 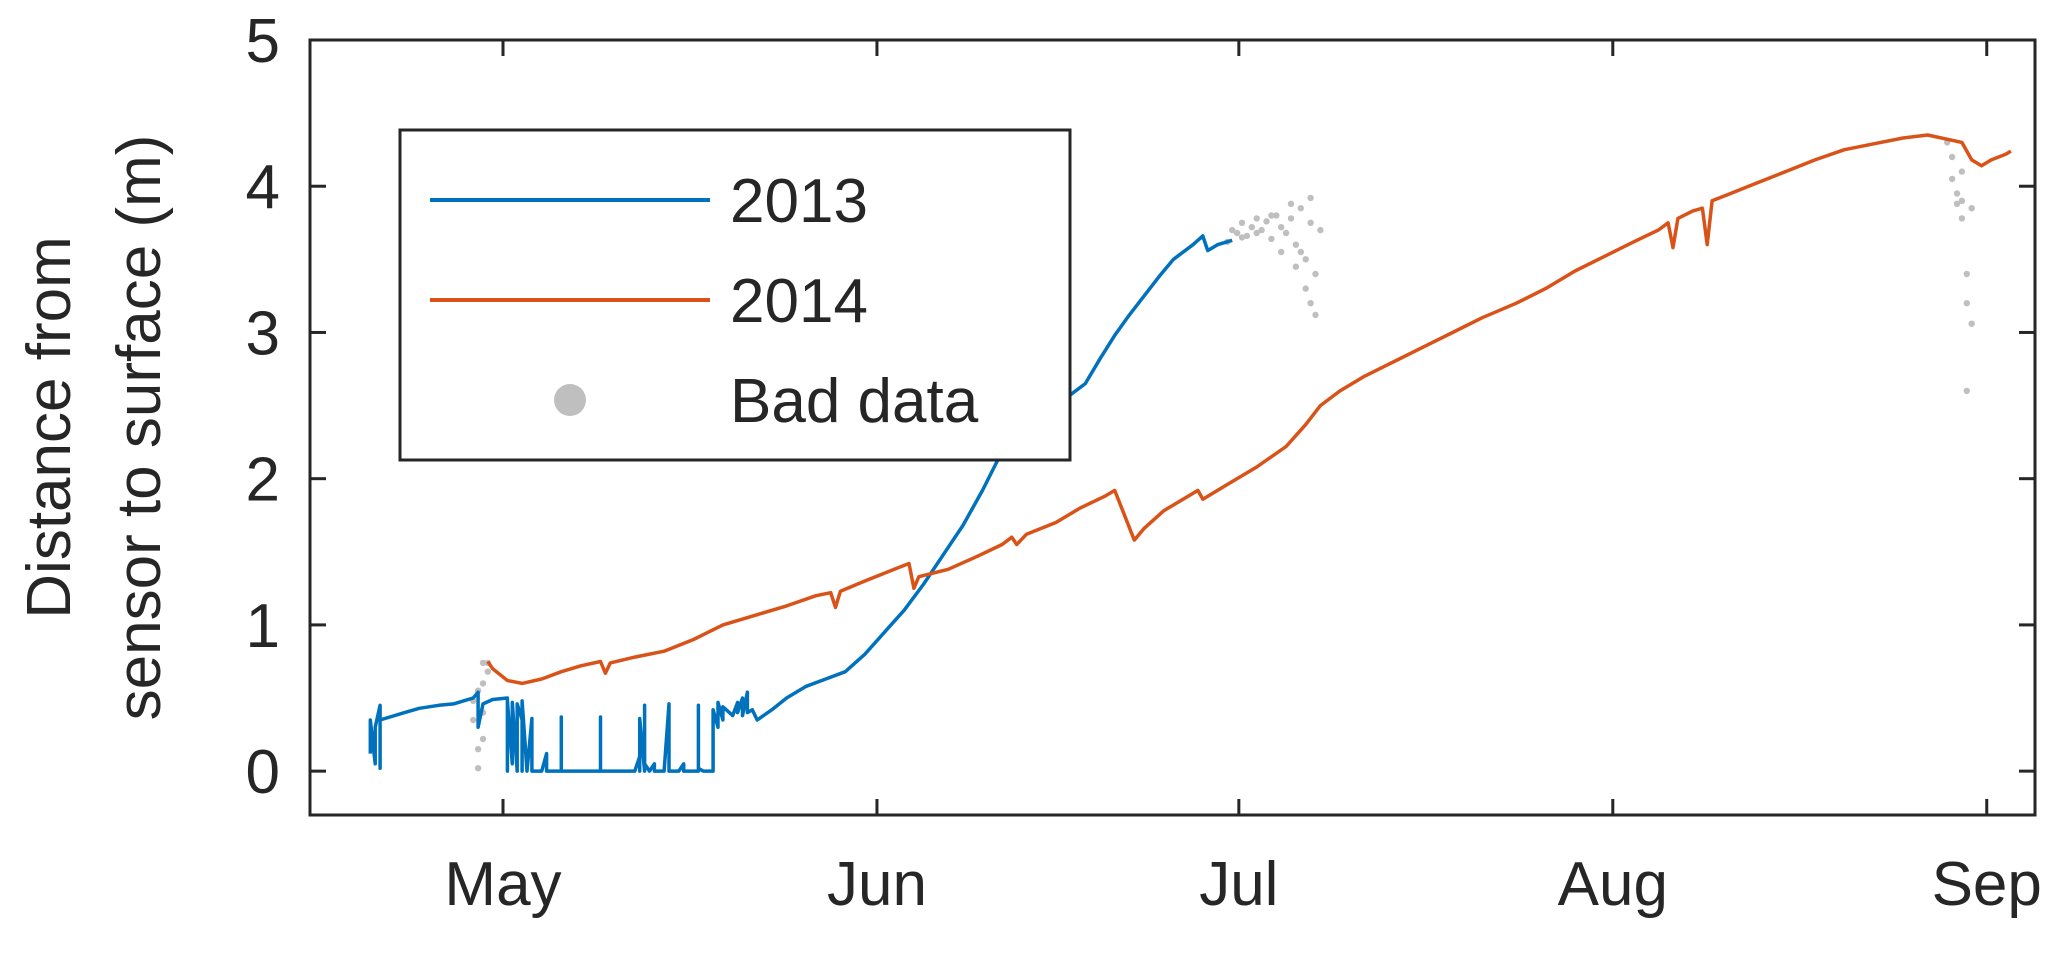 I want to click on x-tick-label: May, so click(x=502, y=884).